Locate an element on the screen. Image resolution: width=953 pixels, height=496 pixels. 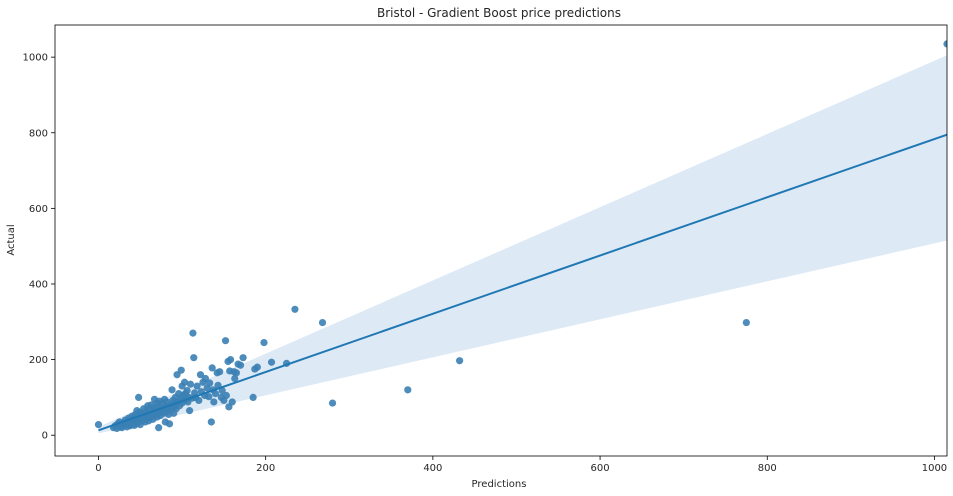
x-tick-label: 800 is located at coordinates (767, 468).